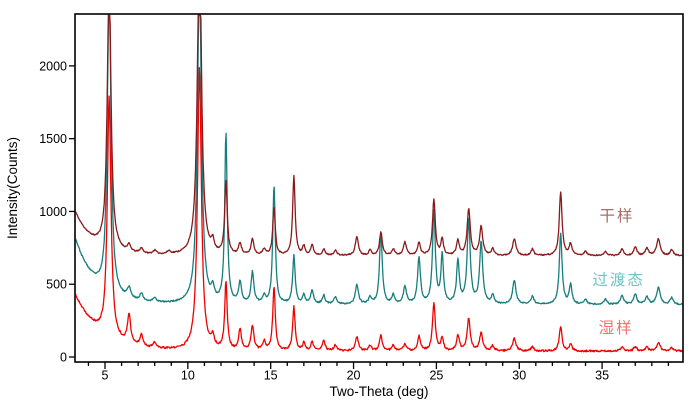  Describe the element at coordinates (72, 211) in the screenshot. I see `y-axis-ticks` at that location.